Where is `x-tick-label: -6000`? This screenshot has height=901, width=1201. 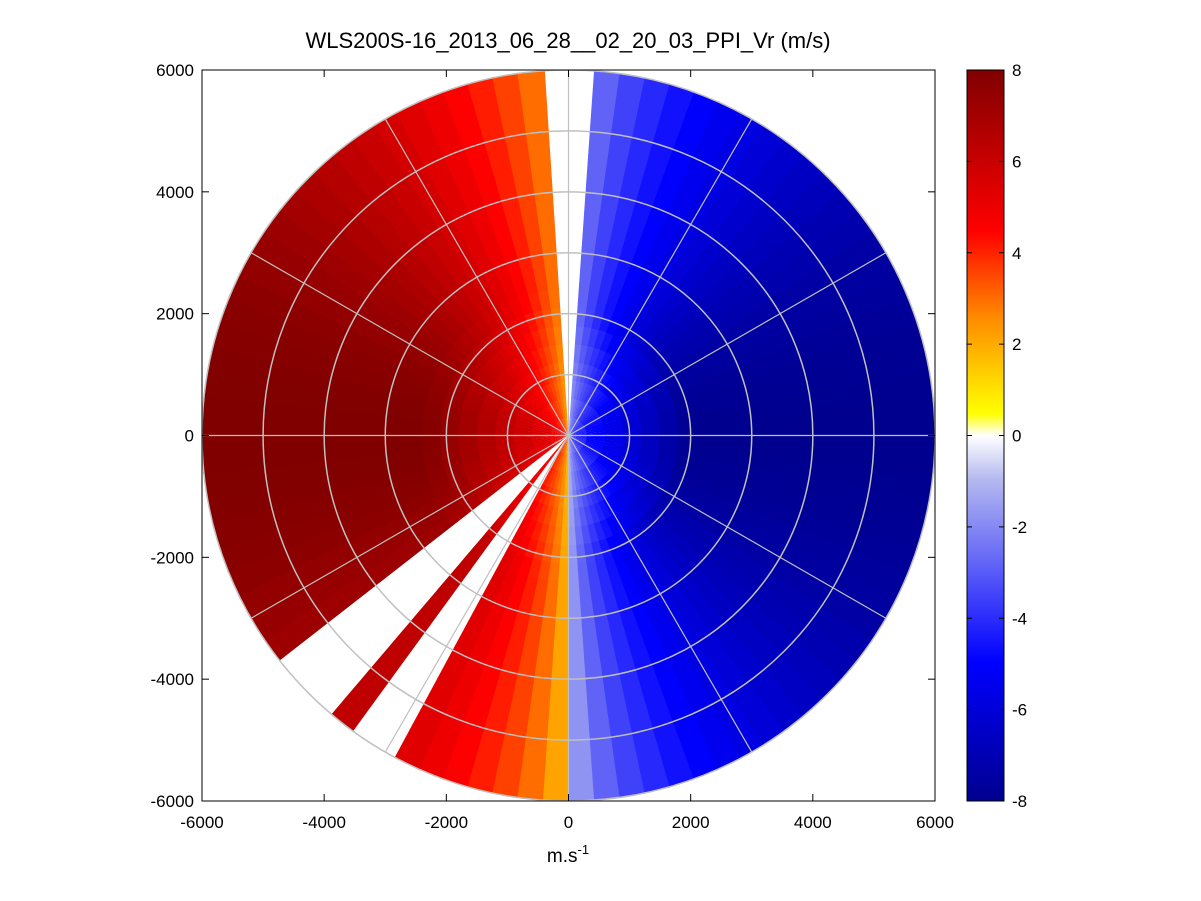
x-tick-label: -6000 is located at coordinates (201, 822).